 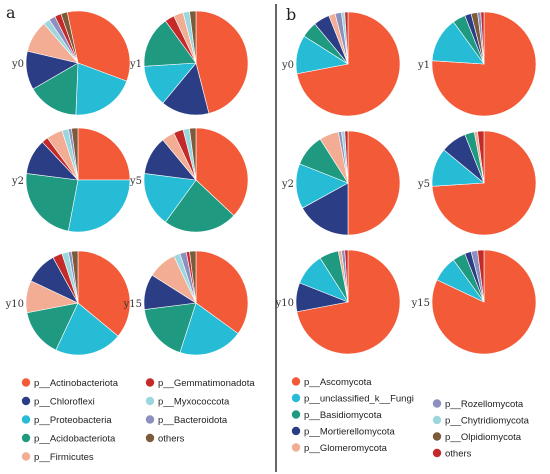 I want to click on panel-label-b: b, so click(x=291, y=14).